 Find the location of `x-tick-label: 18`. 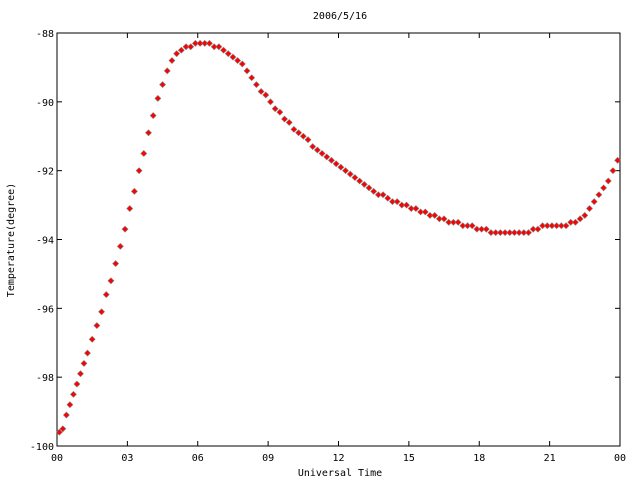

x-tick-label: 18 is located at coordinates (479, 458).